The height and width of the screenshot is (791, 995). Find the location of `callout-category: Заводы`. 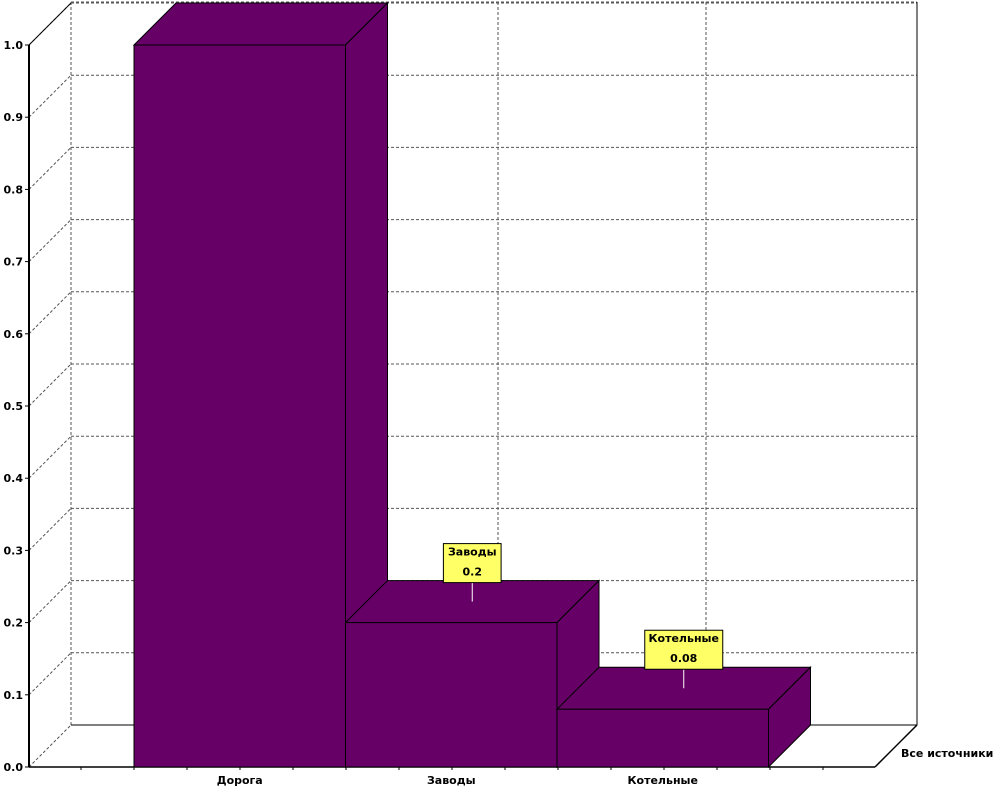

callout-category: Заводы is located at coordinates (472, 552).